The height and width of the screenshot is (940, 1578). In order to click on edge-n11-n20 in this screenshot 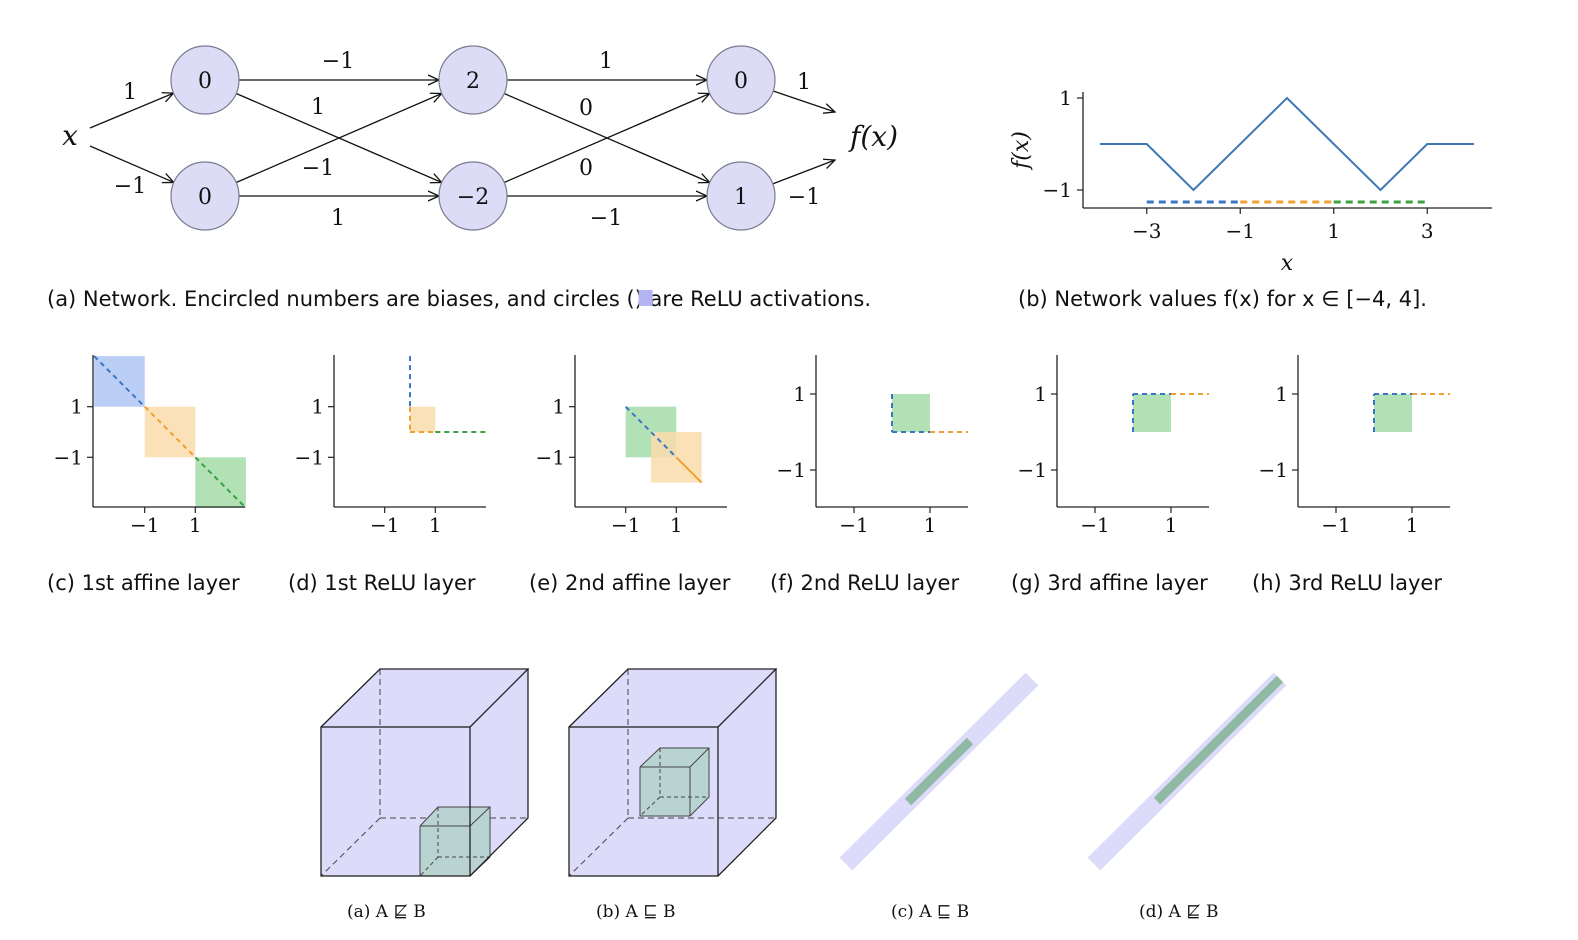, I will do `click(338, 139)`.